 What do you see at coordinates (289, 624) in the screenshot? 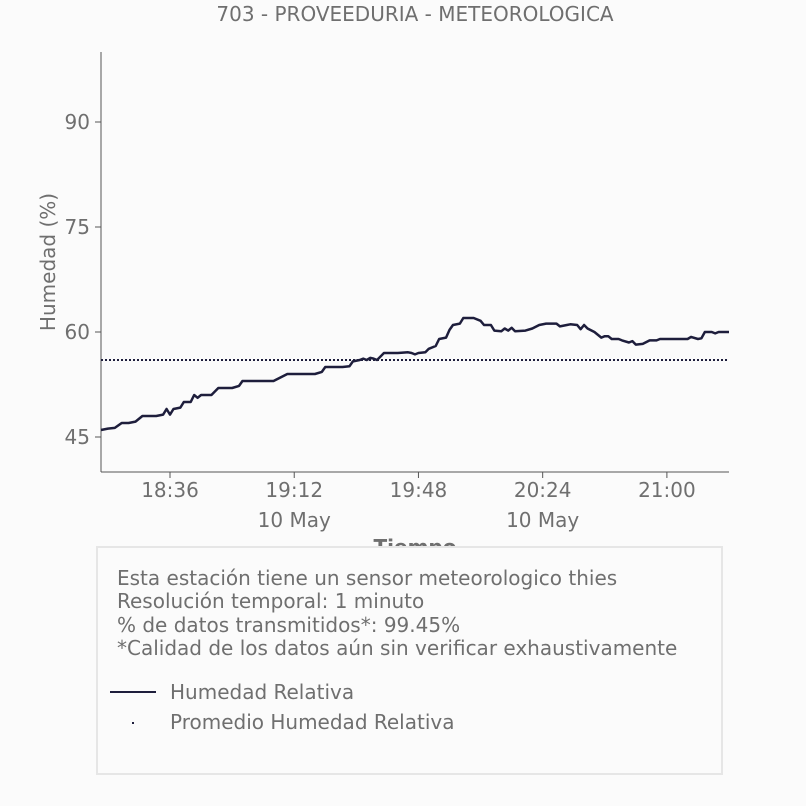
I see `info-line-transmitted: % de datos transmitidos*: 99.45%` at bounding box center [289, 624].